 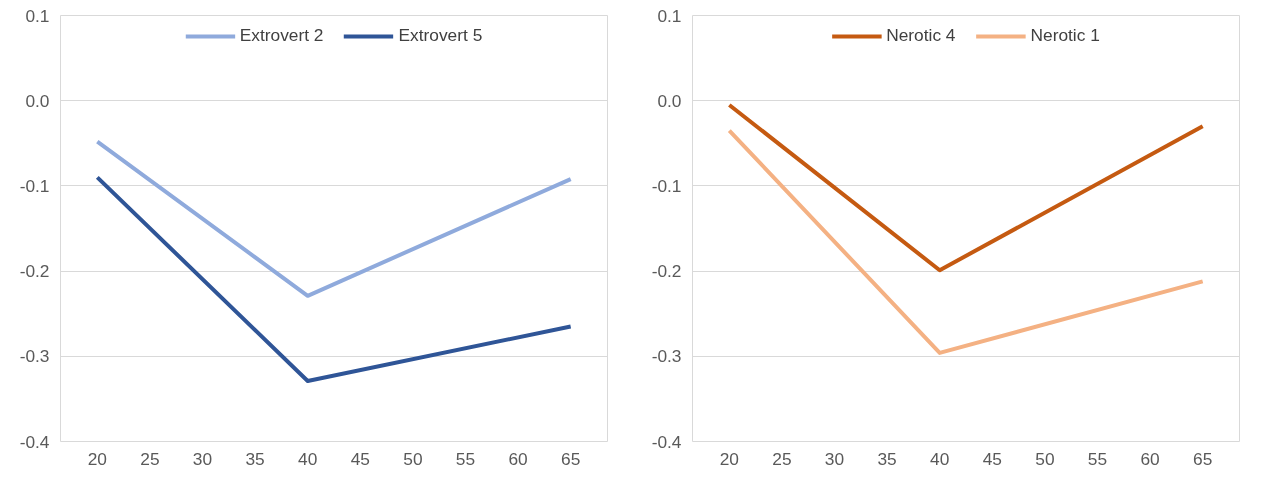 What do you see at coordinates (440, 35) in the screenshot?
I see `legend-label: Extrovert 5` at bounding box center [440, 35].